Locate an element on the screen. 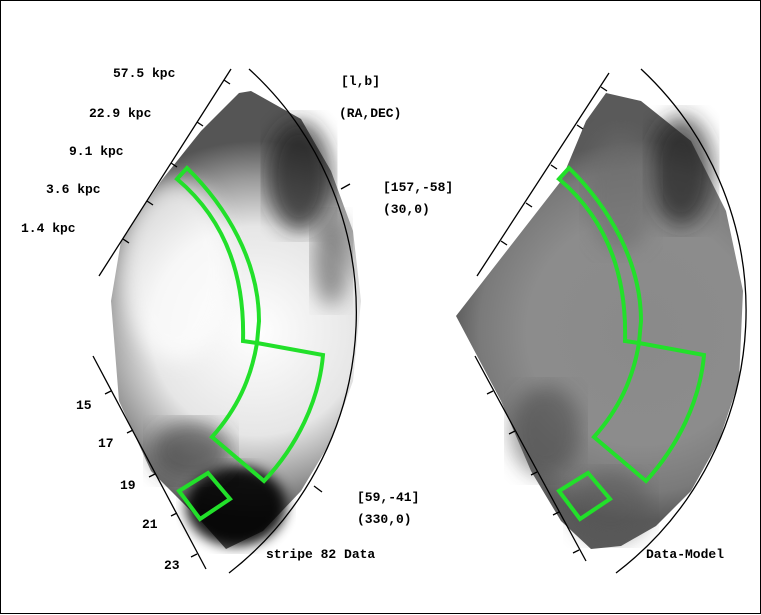 This screenshot has width=761, height=615. magnitude-label: 17 is located at coordinates (106, 443).